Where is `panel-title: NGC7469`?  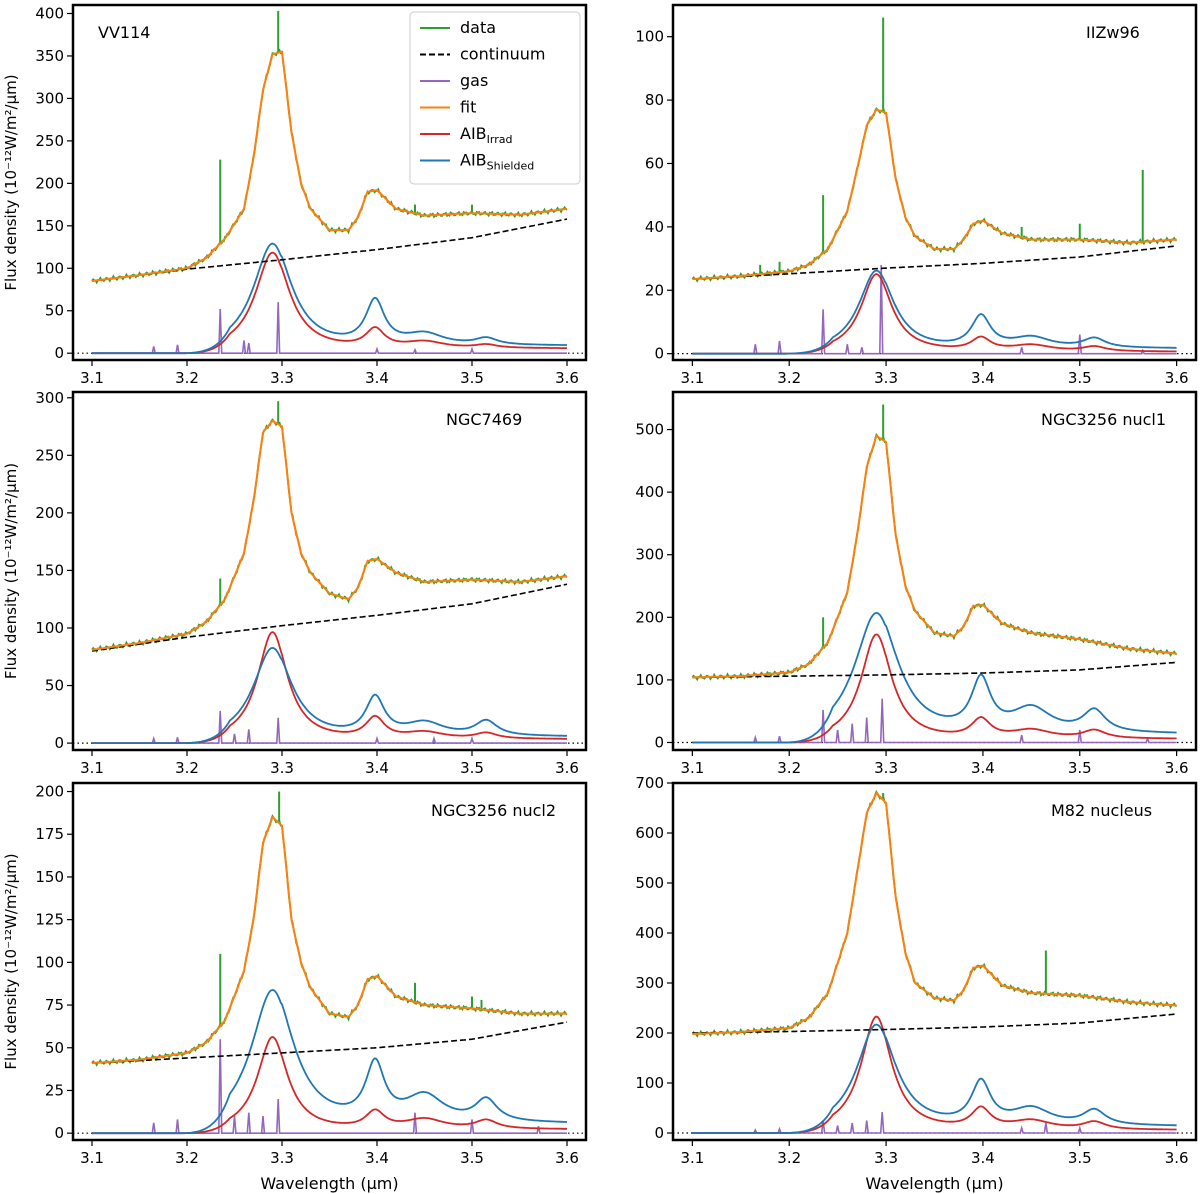
panel-title: NGC7469 is located at coordinates (484, 419).